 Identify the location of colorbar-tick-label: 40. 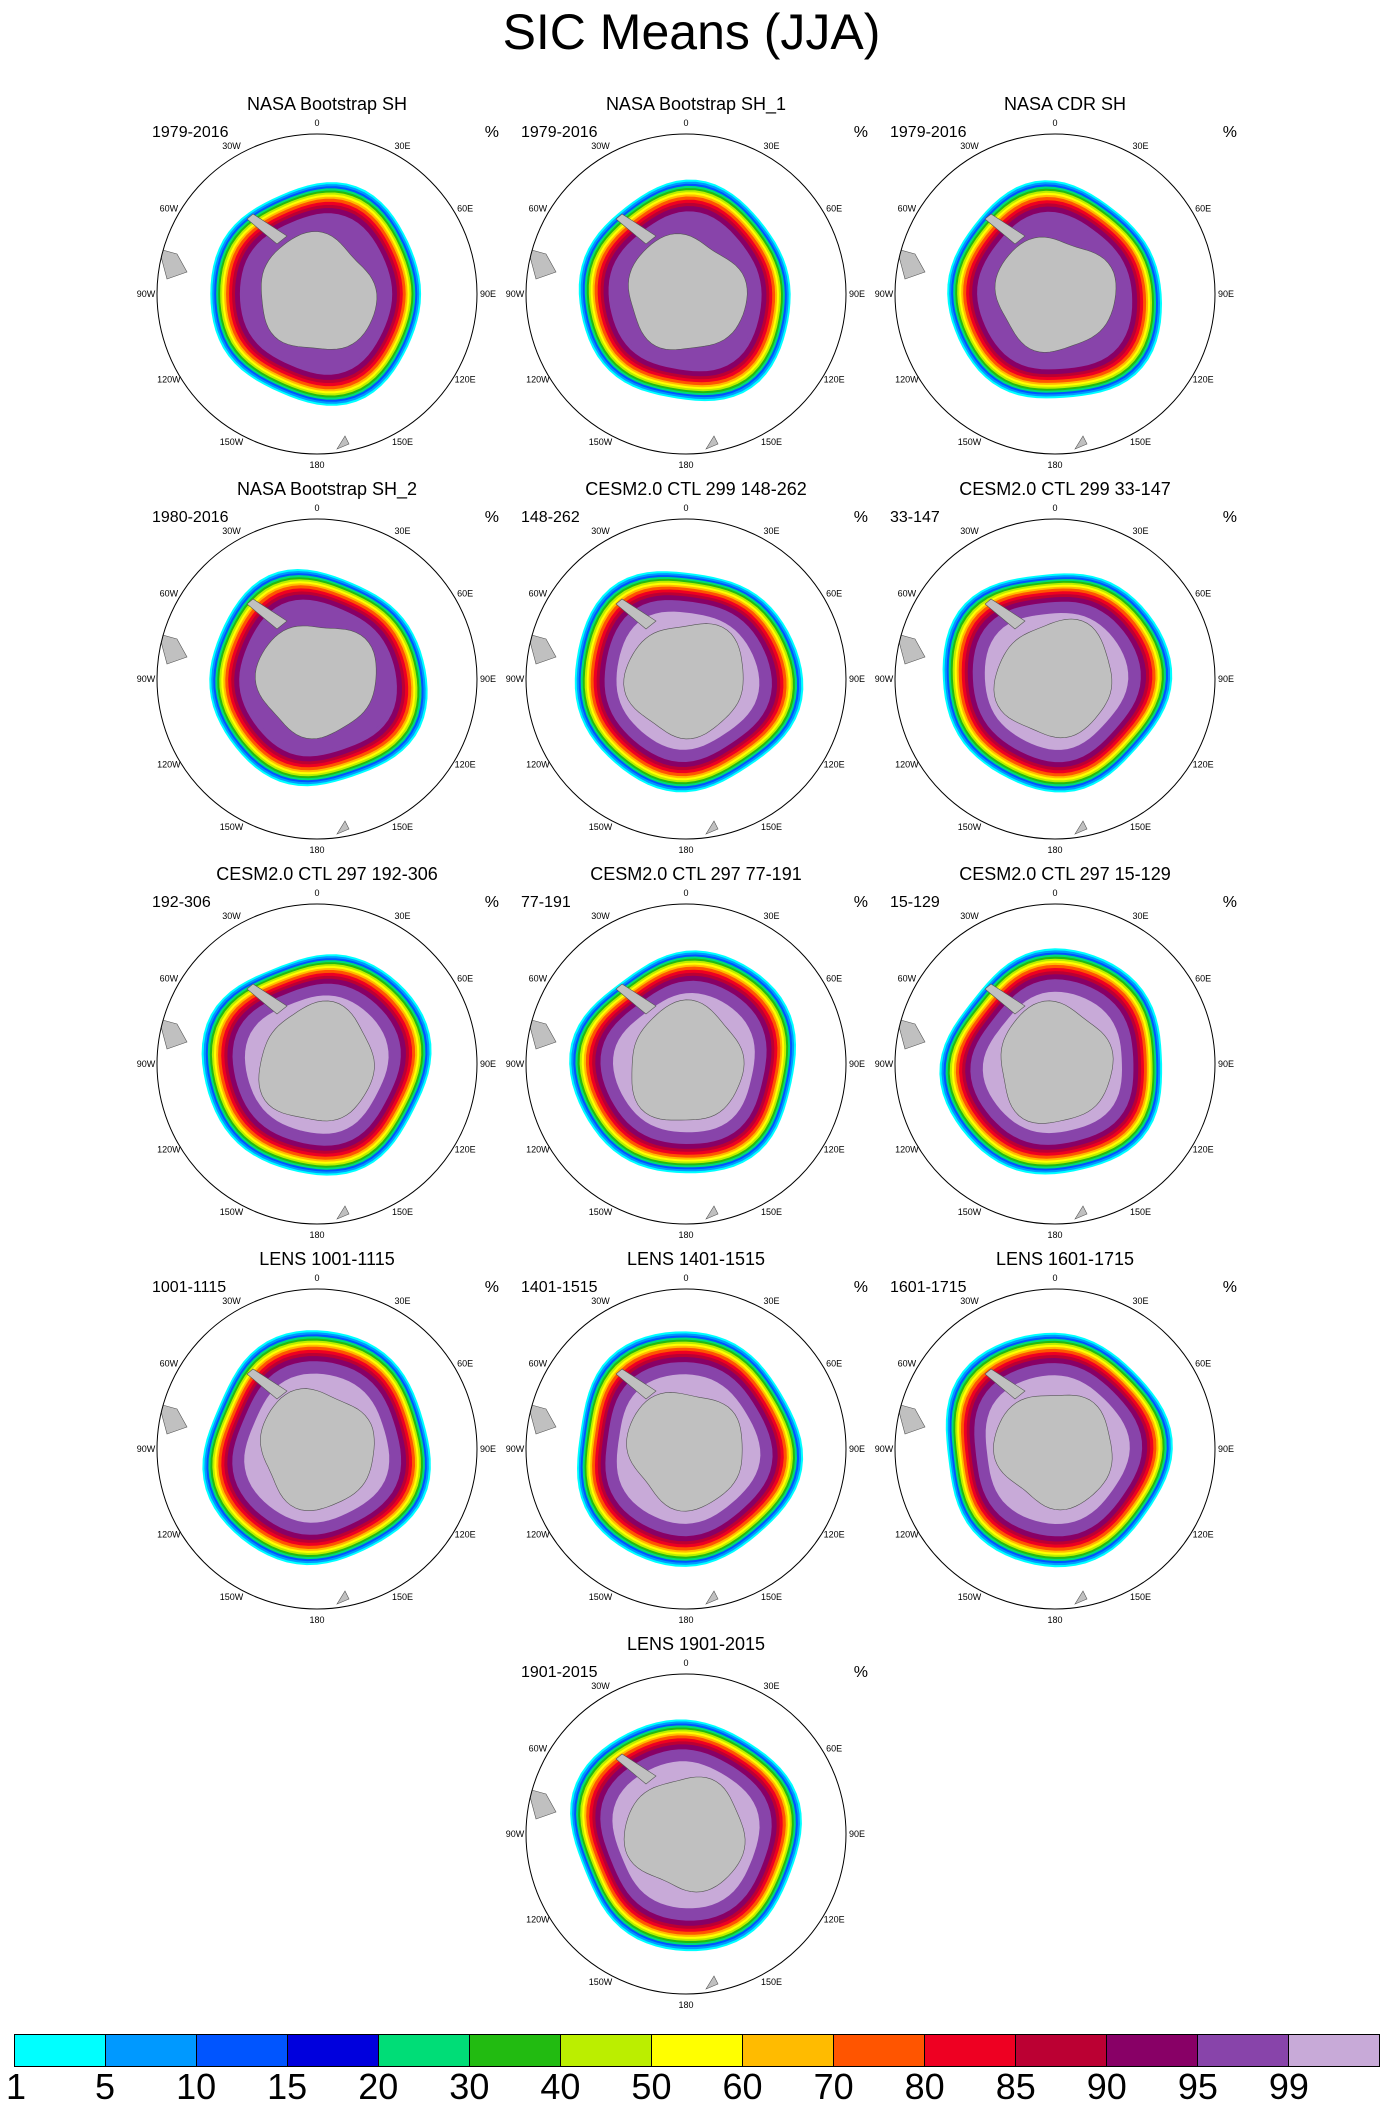
(560, 2086).